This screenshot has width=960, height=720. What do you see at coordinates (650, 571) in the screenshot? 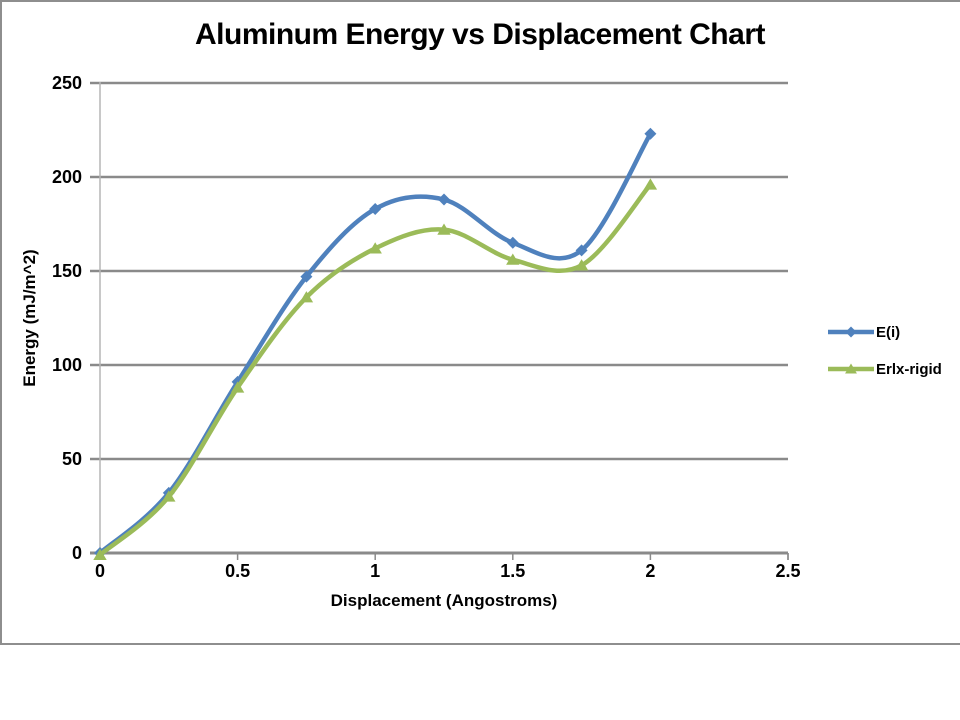
I see `x-tick-label-2: 2` at bounding box center [650, 571].